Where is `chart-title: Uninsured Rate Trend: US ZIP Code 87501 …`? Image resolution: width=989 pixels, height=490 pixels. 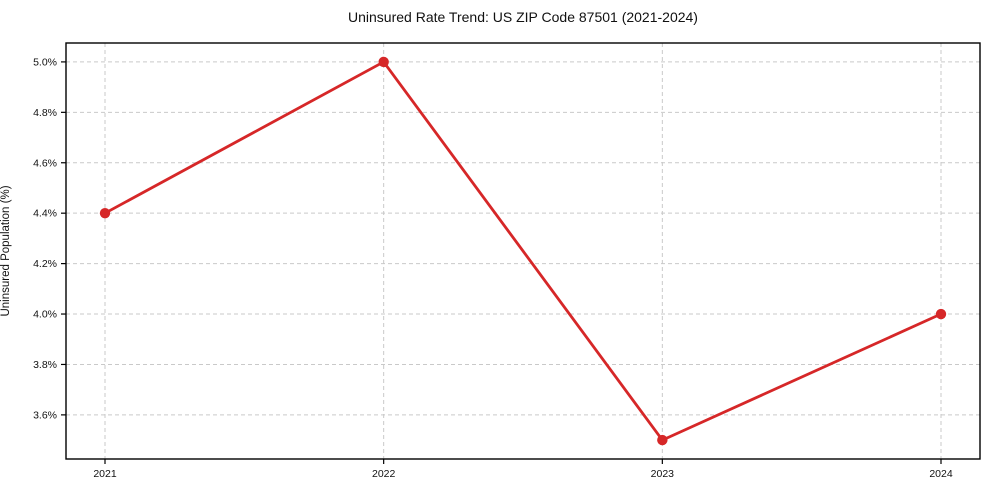
chart-title: Uninsured Rate Trend: US ZIP Code 87501 … is located at coordinates (523, 17).